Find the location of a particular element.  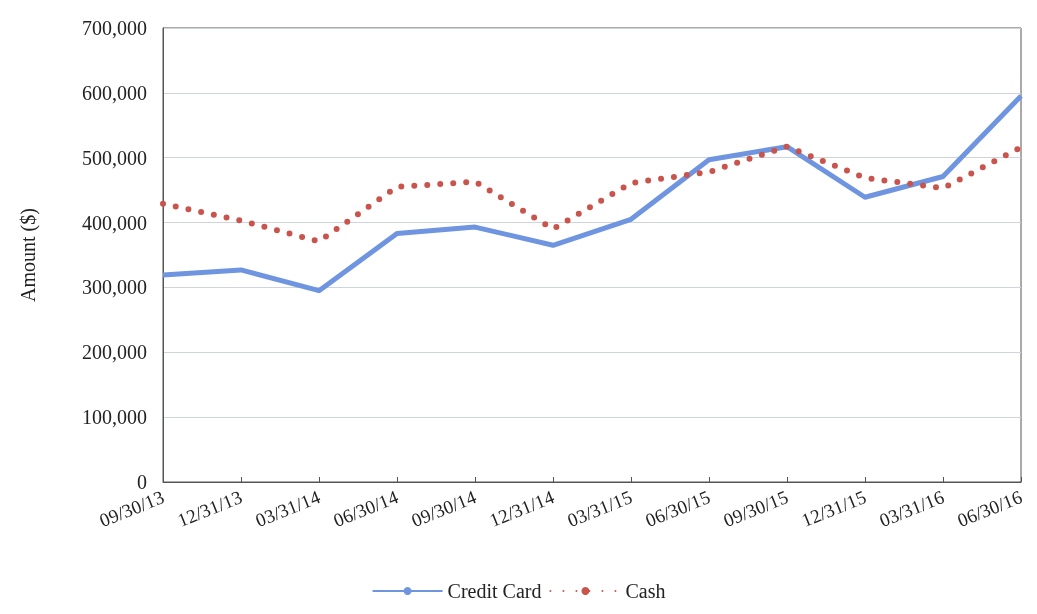

y-tick-label: 600,000 is located at coordinates (114, 92).